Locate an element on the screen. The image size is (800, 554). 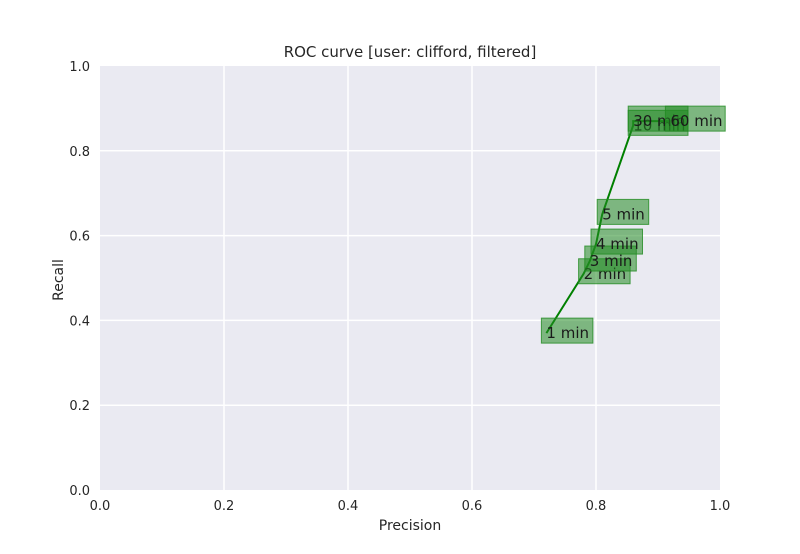
y-tick-label: 0.8 is located at coordinates (79, 152).